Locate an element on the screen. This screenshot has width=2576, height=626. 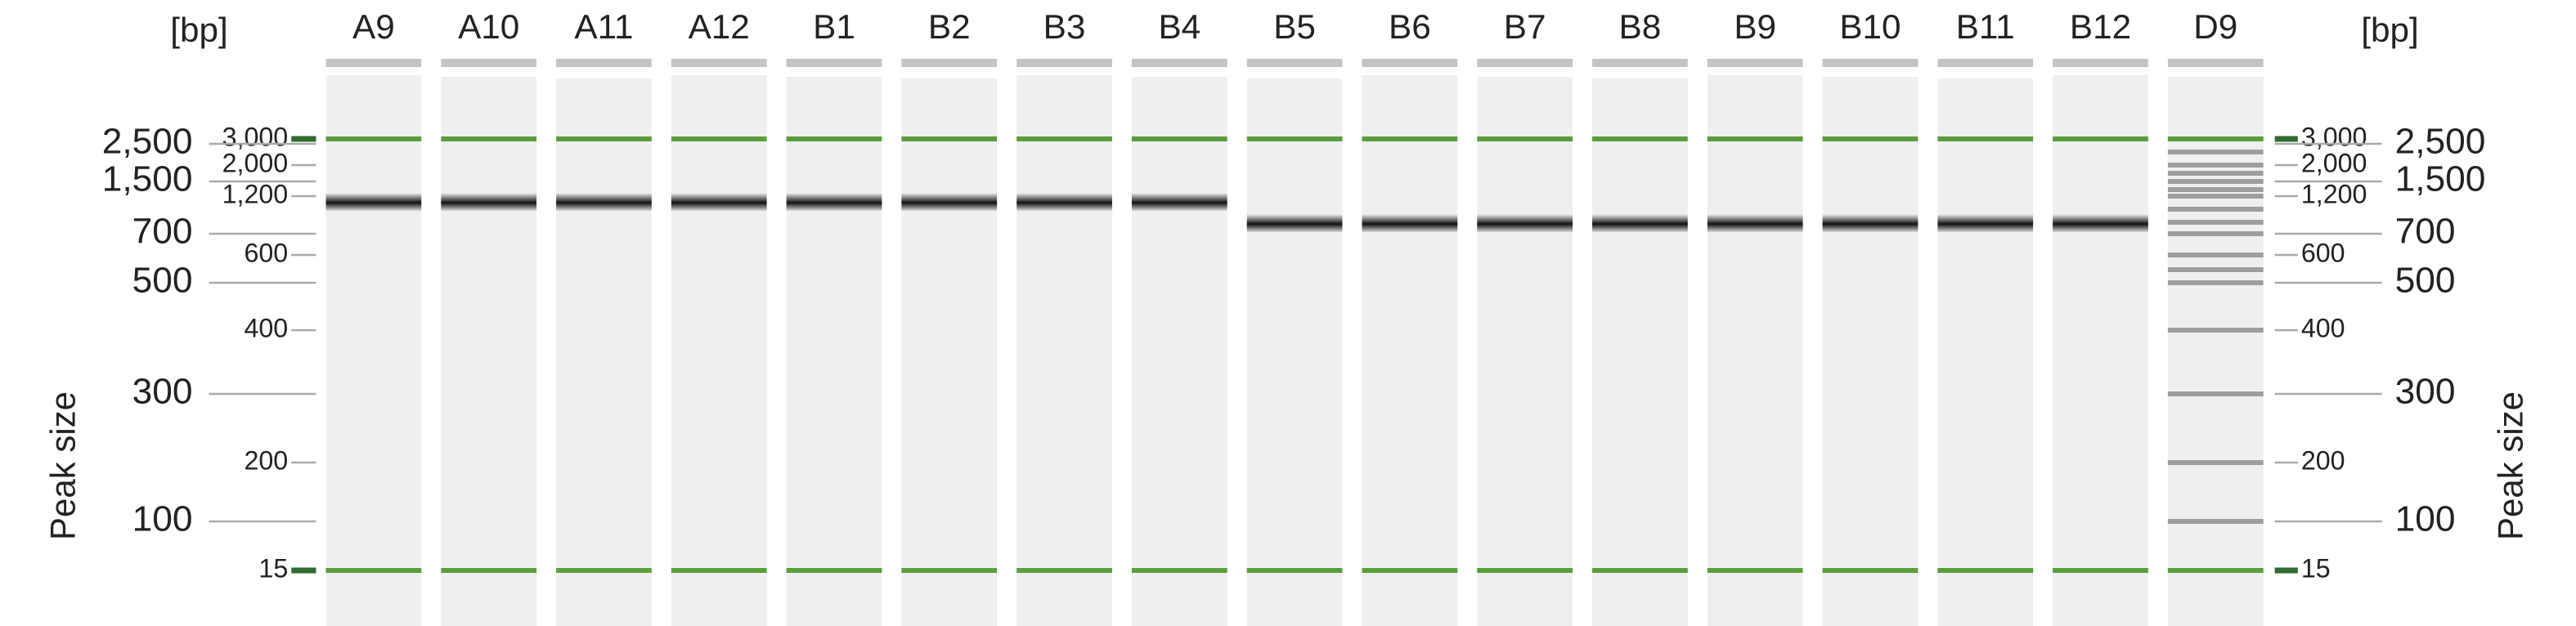
lane-label: B8 is located at coordinates (1641, 26).